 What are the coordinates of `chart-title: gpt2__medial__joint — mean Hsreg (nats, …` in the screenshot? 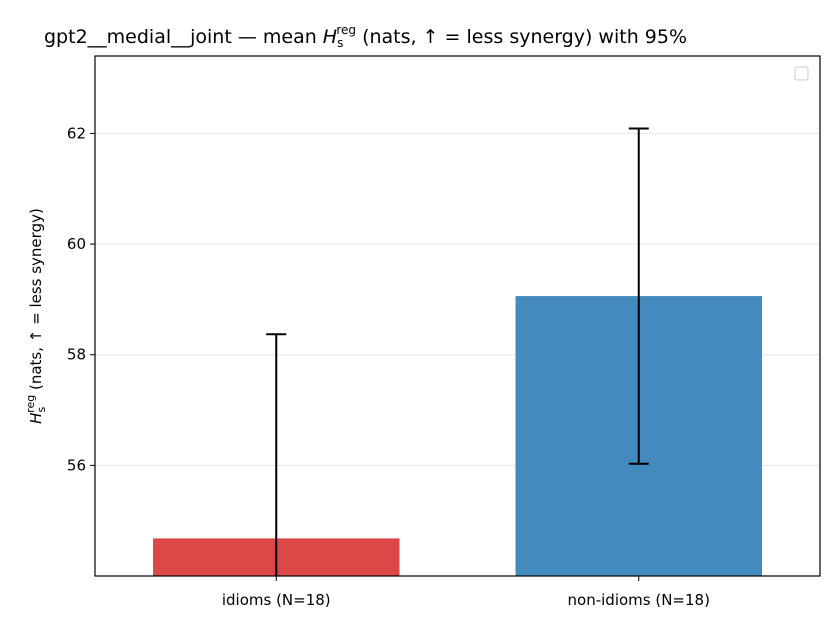 It's located at (365, 36).